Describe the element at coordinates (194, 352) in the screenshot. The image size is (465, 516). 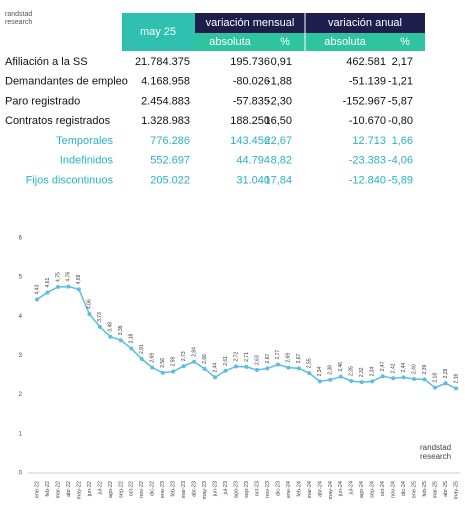
I see `value-label: 2,84` at that location.